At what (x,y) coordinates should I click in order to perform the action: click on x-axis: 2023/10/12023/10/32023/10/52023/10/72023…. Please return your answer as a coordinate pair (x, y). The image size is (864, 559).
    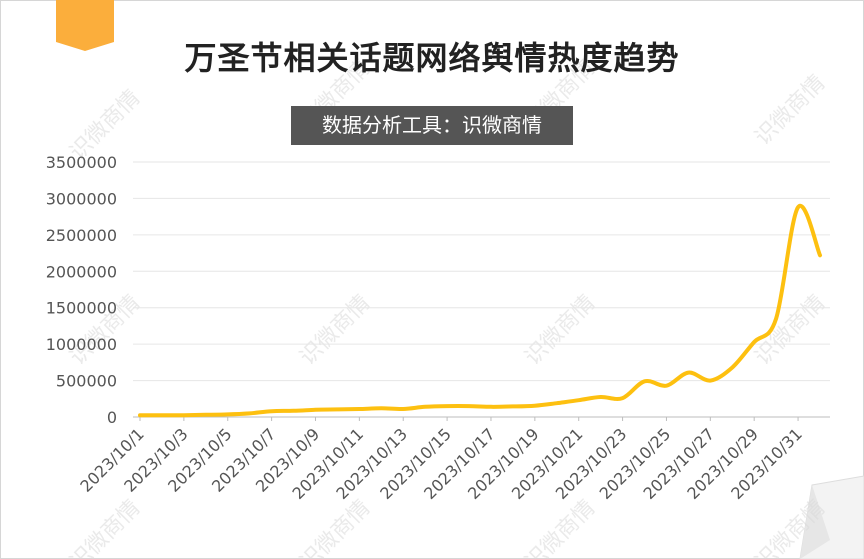
    Looking at the image, I should click on (453, 459).